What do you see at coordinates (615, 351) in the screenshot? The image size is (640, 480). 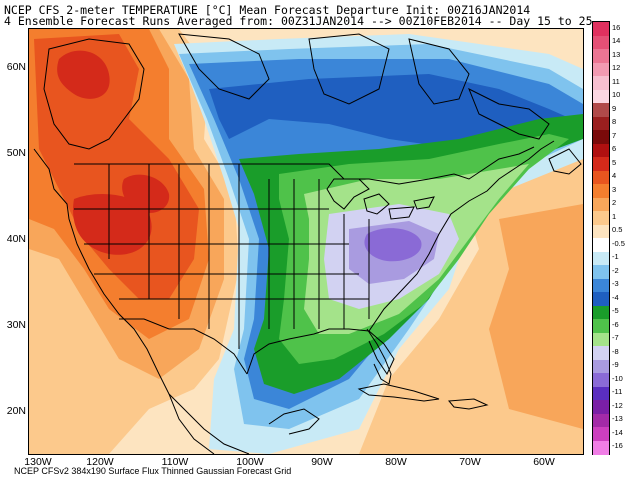 I see `legend-label: -8` at bounding box center [615, 351].